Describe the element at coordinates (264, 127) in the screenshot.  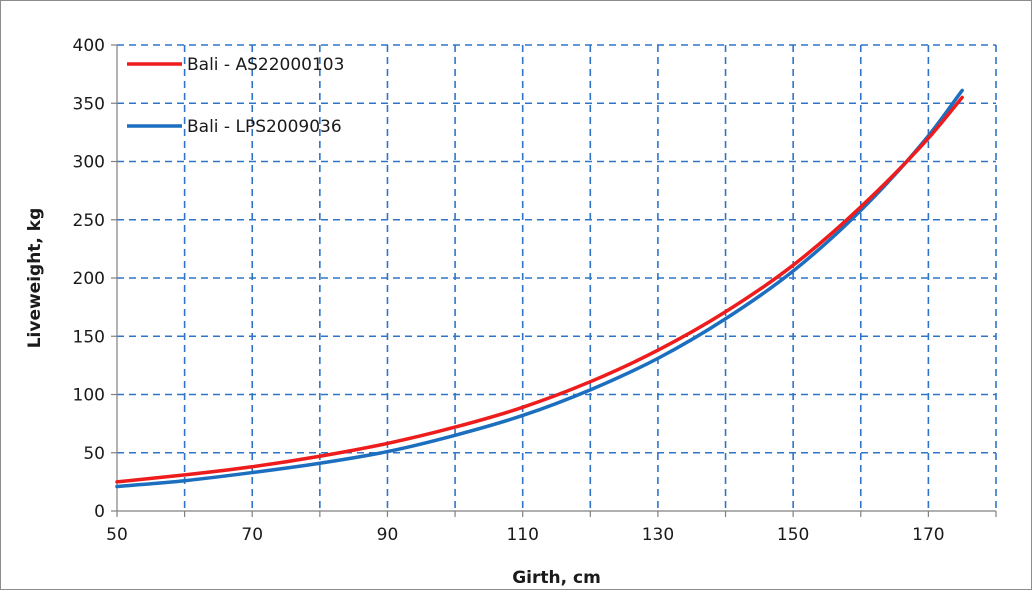
I see `legend-label-series-2: Bali - LPS2009036` at that location.